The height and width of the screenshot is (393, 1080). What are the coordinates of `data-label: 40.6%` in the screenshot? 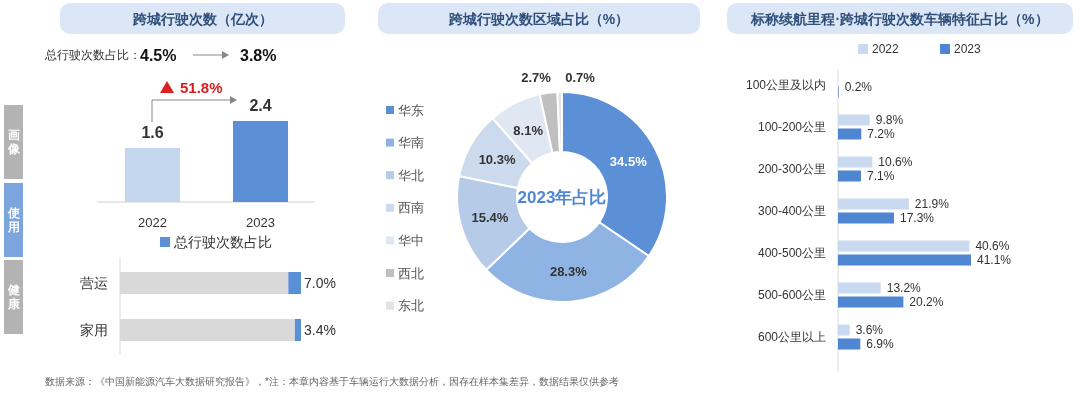 It's located at (992, 246).